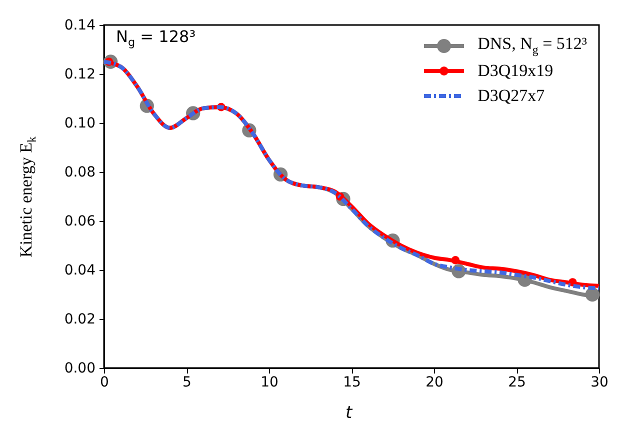  Describe the element at coordinates (80, 222) in the screenshot. I see `y-tick-label: 0.06` at that location.